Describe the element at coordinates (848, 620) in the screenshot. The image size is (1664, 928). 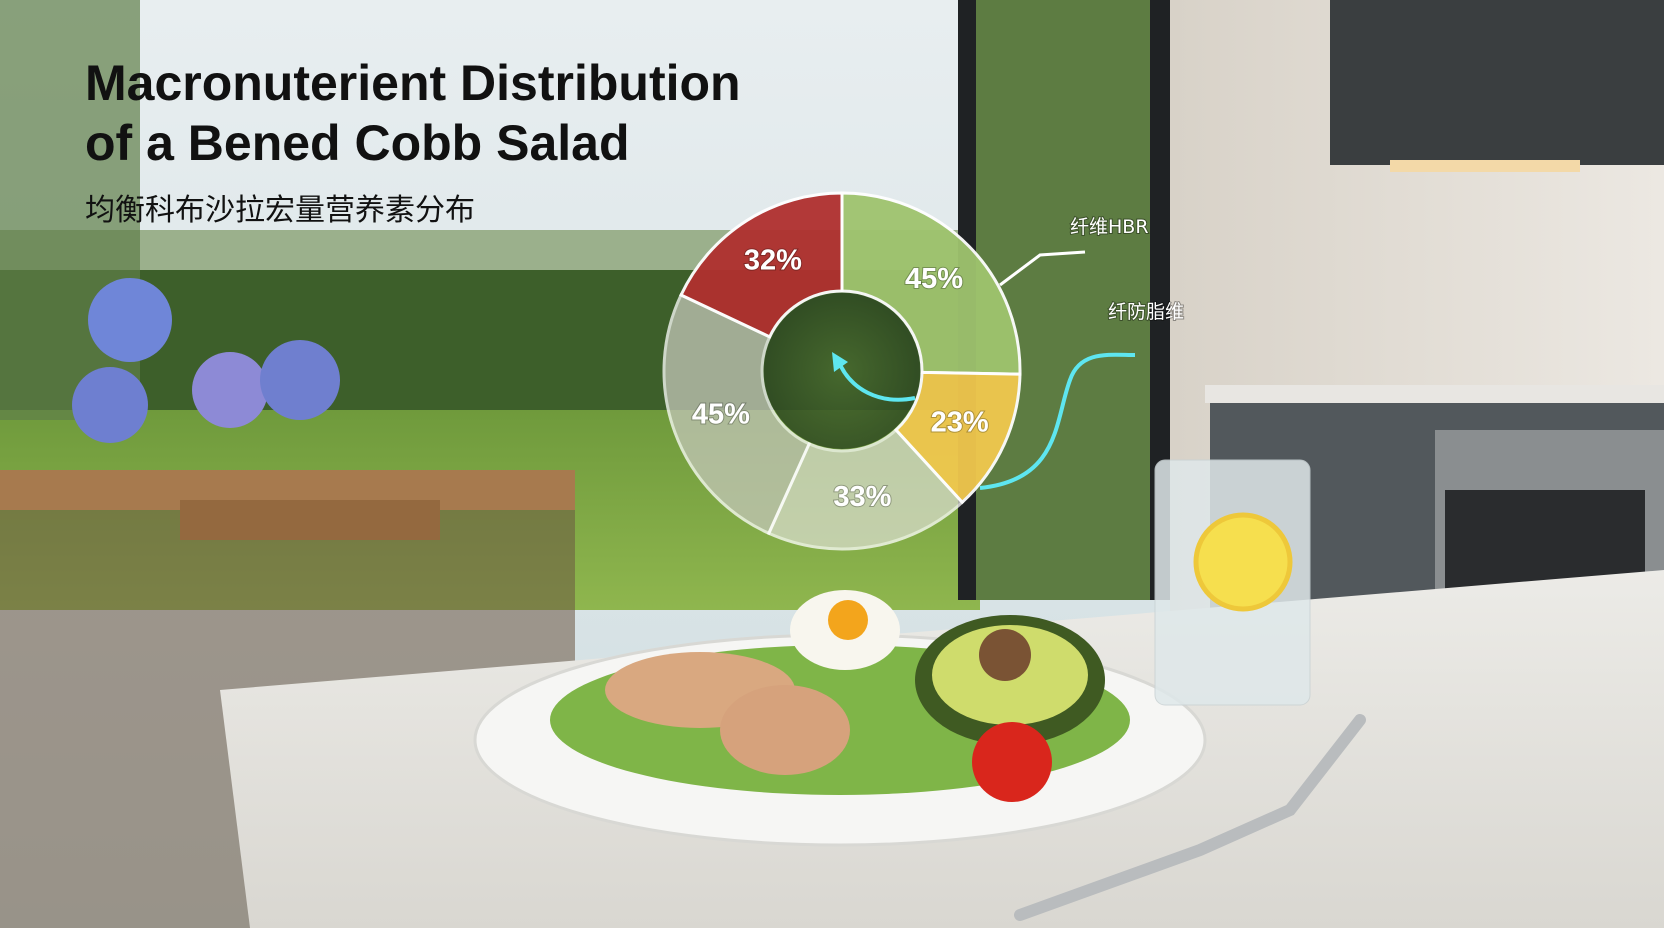
I see `egg-yolk` at that location.